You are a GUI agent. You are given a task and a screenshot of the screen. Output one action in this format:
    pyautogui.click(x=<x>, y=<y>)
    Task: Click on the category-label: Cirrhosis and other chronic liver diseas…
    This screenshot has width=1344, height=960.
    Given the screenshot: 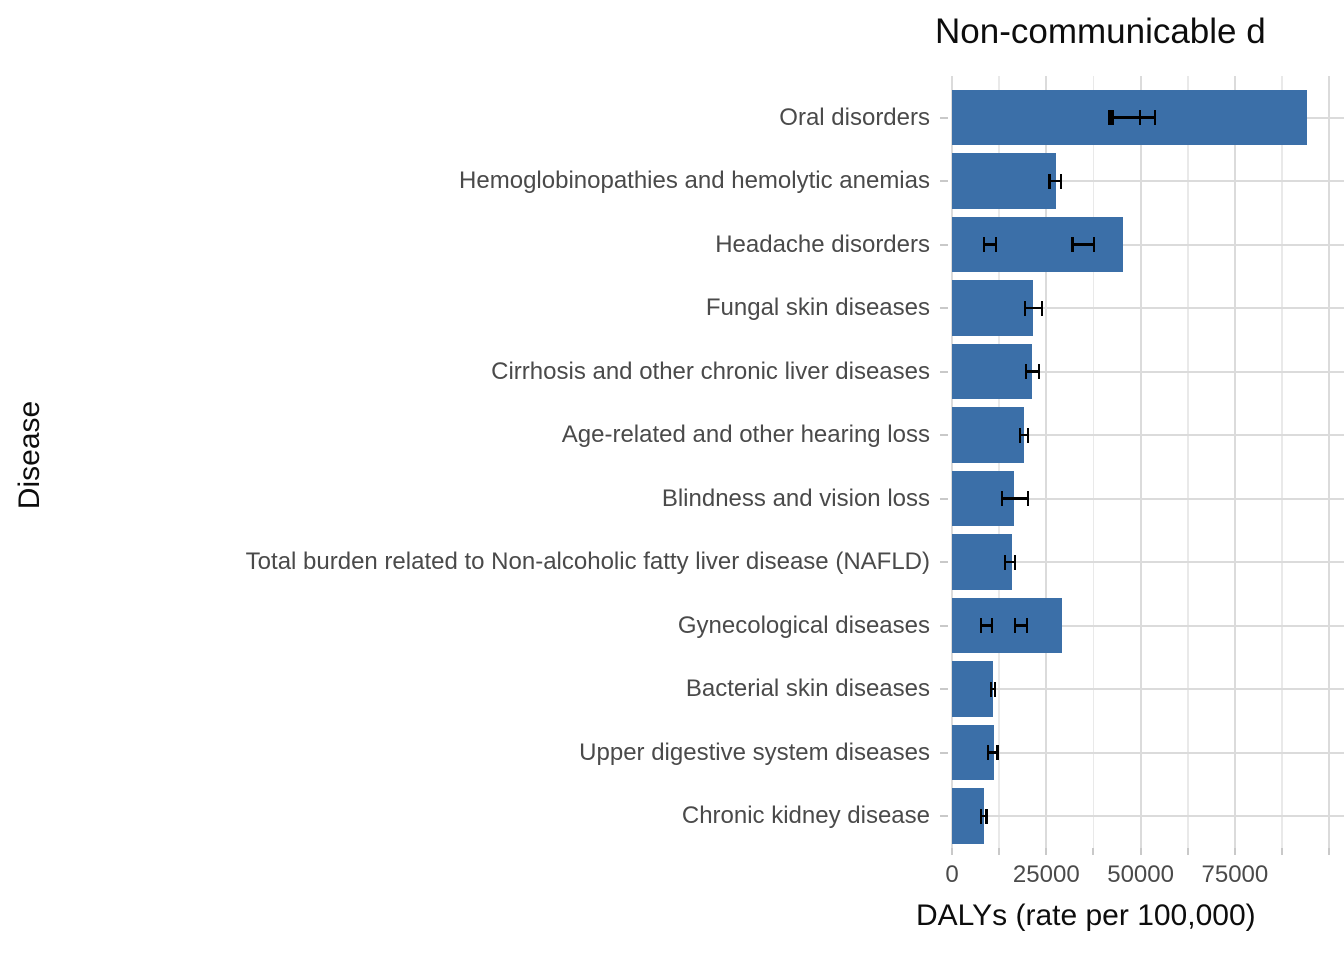 What is the action you would take?
    pyautogui.click(x=710, y=371)
    